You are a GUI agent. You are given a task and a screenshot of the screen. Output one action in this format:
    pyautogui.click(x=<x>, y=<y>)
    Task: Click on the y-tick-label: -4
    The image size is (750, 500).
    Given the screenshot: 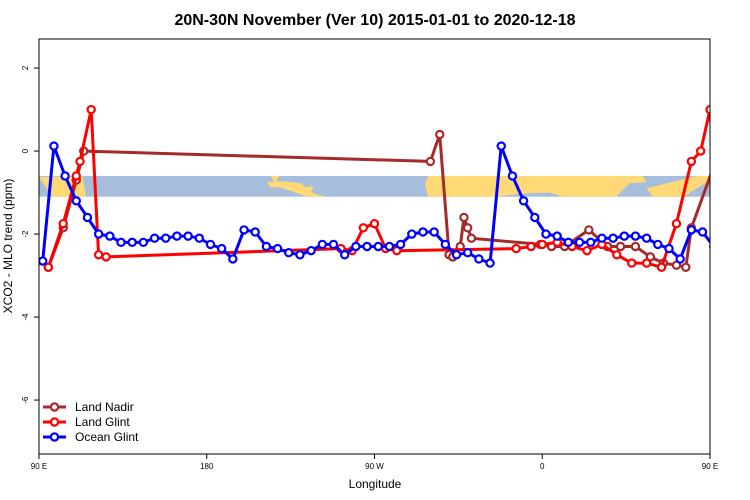 What is the action you would take?
    pyautogui.click(x=25, y=317)
    